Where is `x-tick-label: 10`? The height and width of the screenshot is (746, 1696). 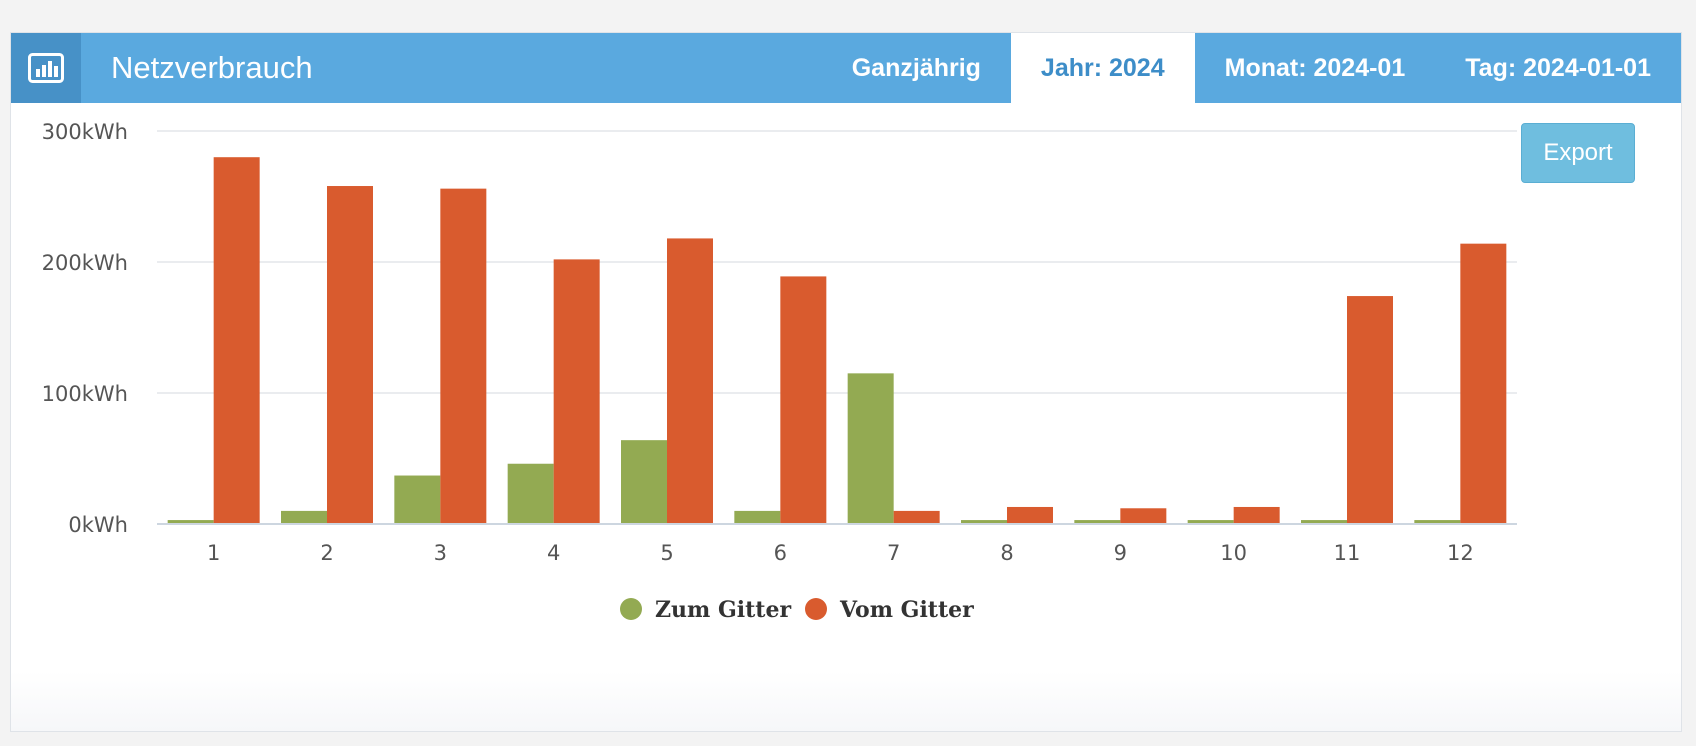
x-tick-label: 10 is located at coordinates (1233, 553).